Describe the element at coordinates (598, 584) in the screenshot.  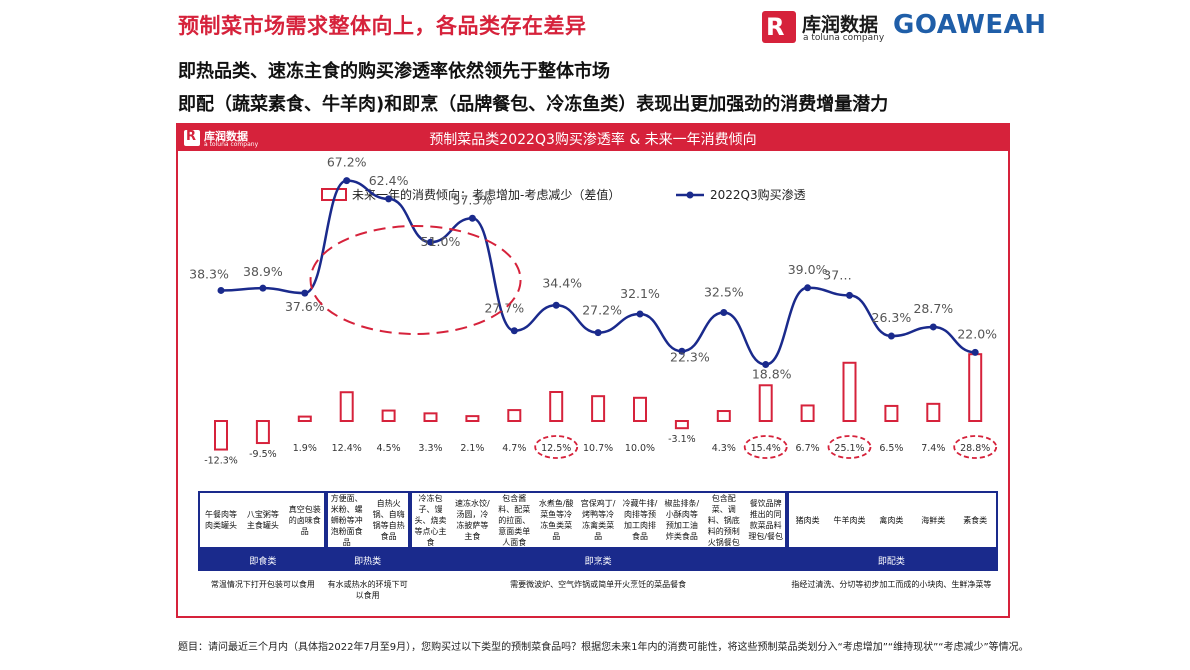
I see `group-note-2: 需要微波炉、空气炸锅或简单开火烹饪的菜品餐食` at that location.